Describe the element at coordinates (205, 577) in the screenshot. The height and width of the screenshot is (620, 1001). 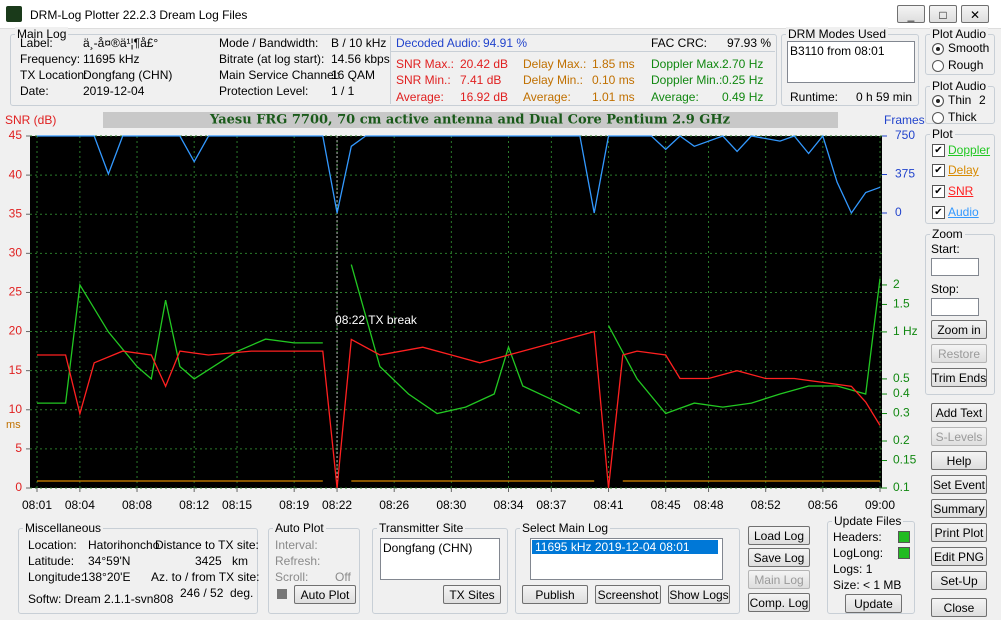
I see `misc-label: Az. to / from TX site:` at that location.